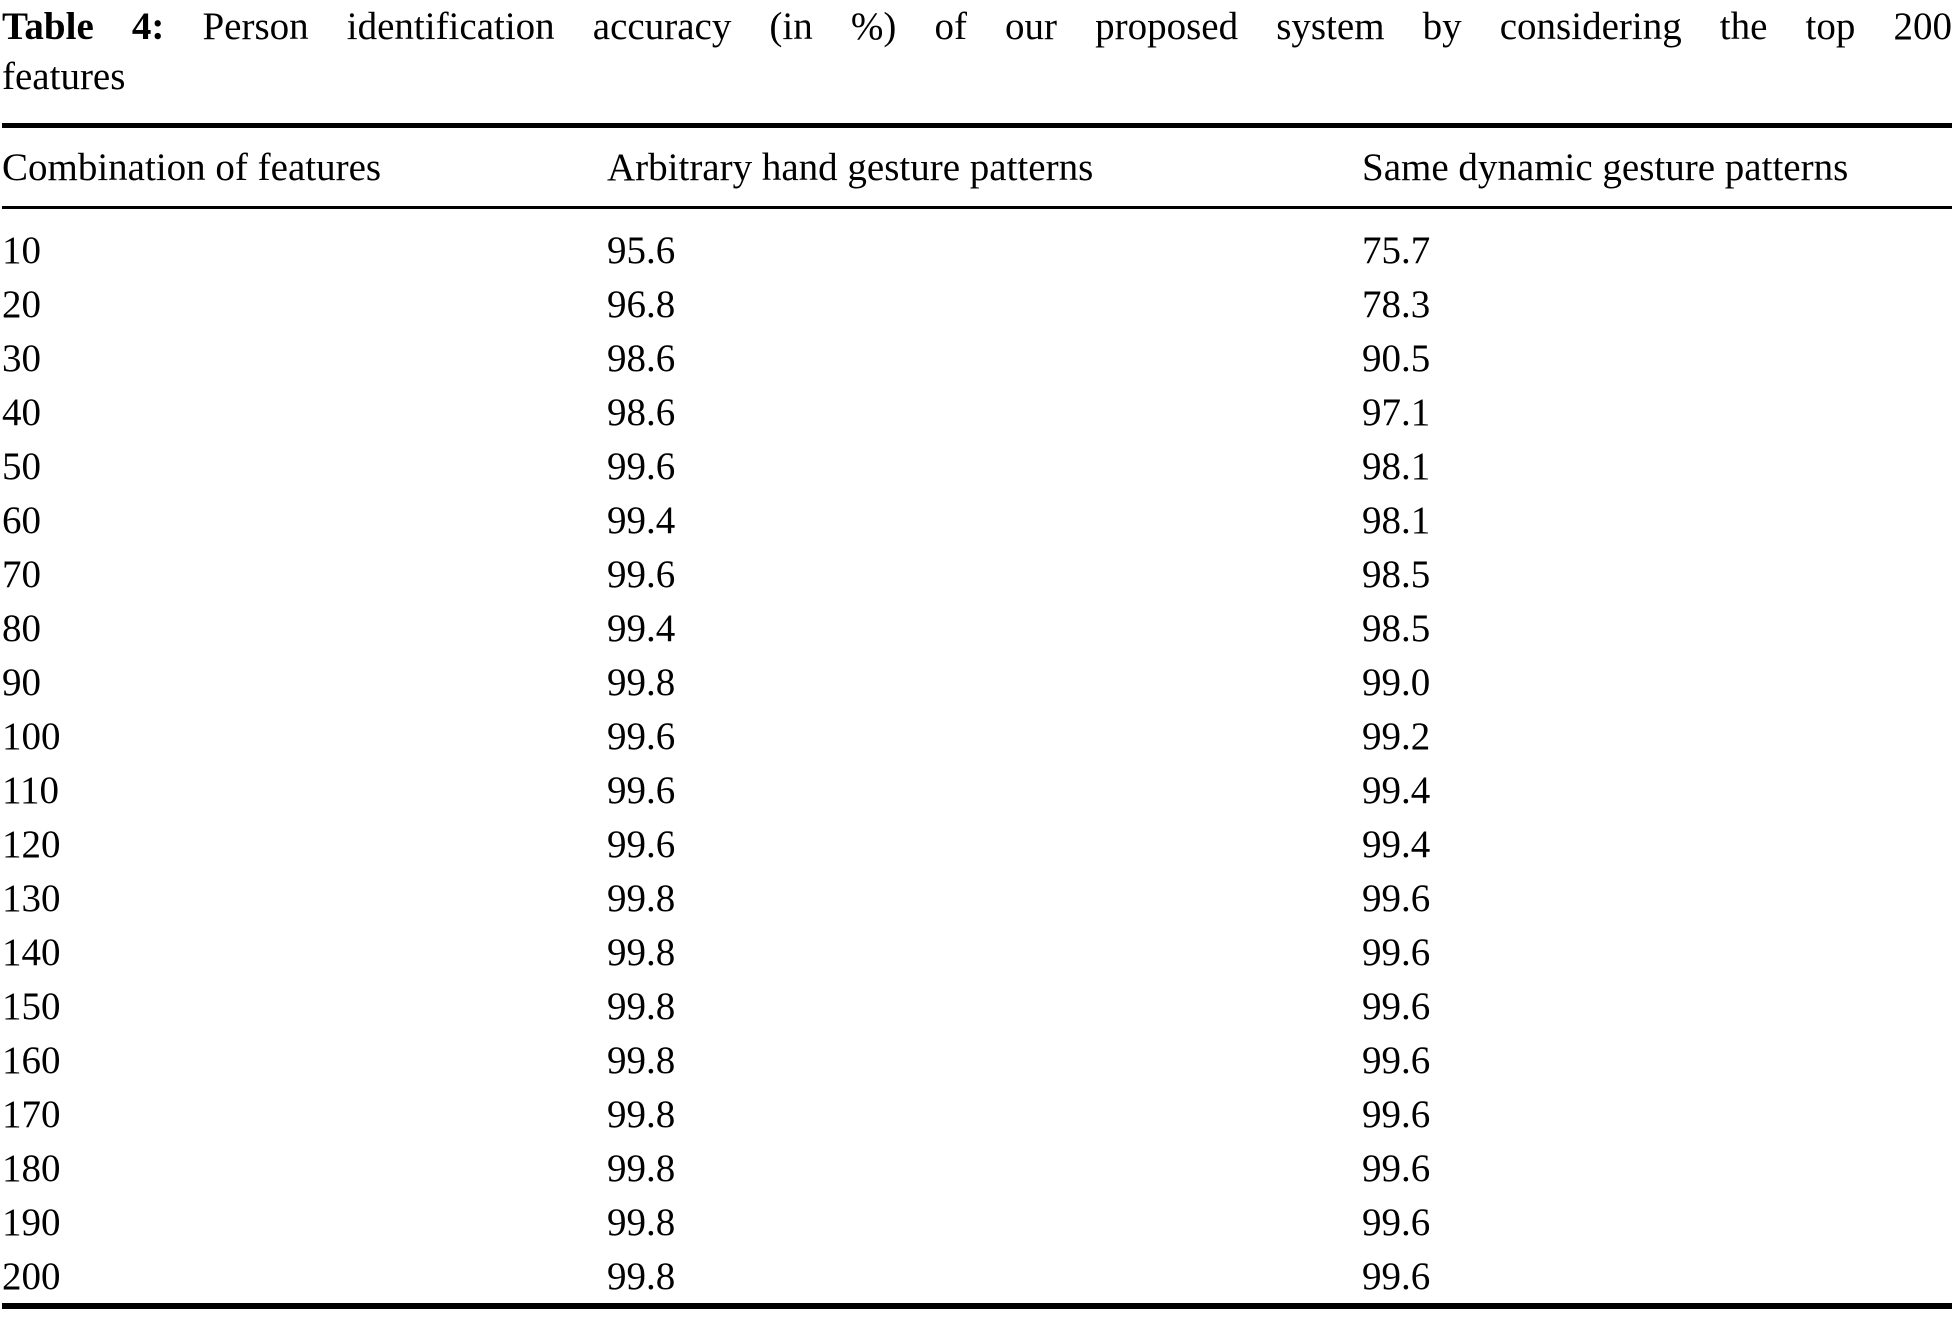  What do you see at coordinates (304, 167) in the screenshot?
I see `header-combination-of-features: Combination of features` at bounding box center [304, 167].